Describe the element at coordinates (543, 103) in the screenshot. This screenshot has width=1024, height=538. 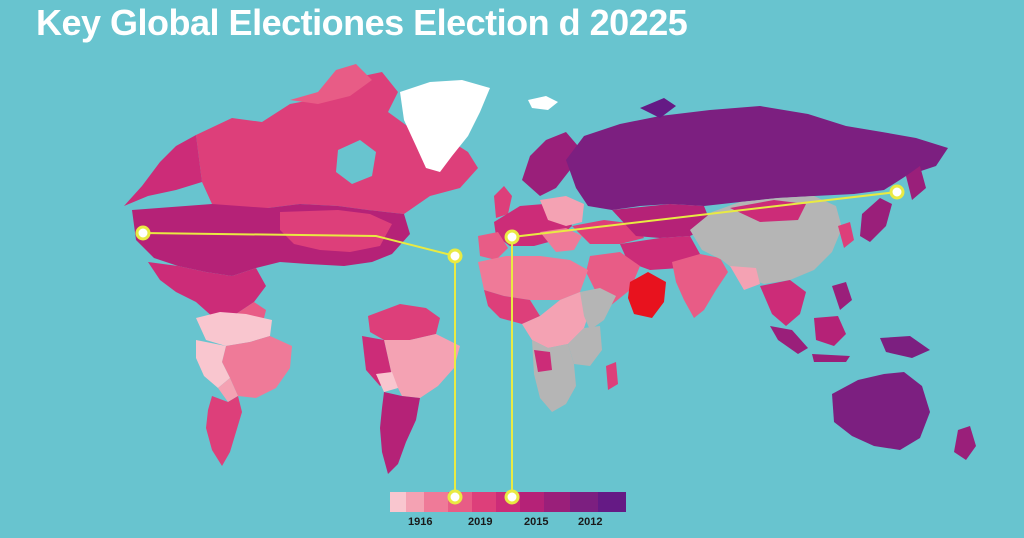
I see `iceland` at that location.